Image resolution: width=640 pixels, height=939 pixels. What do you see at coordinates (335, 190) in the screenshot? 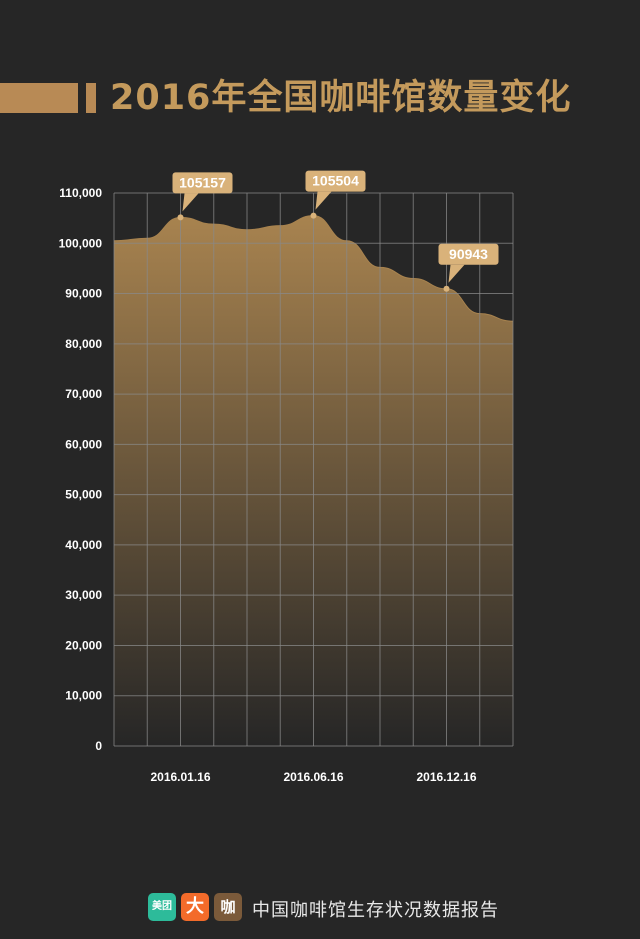
I see `data-callout: 105504` at bounding box center [335, 190].